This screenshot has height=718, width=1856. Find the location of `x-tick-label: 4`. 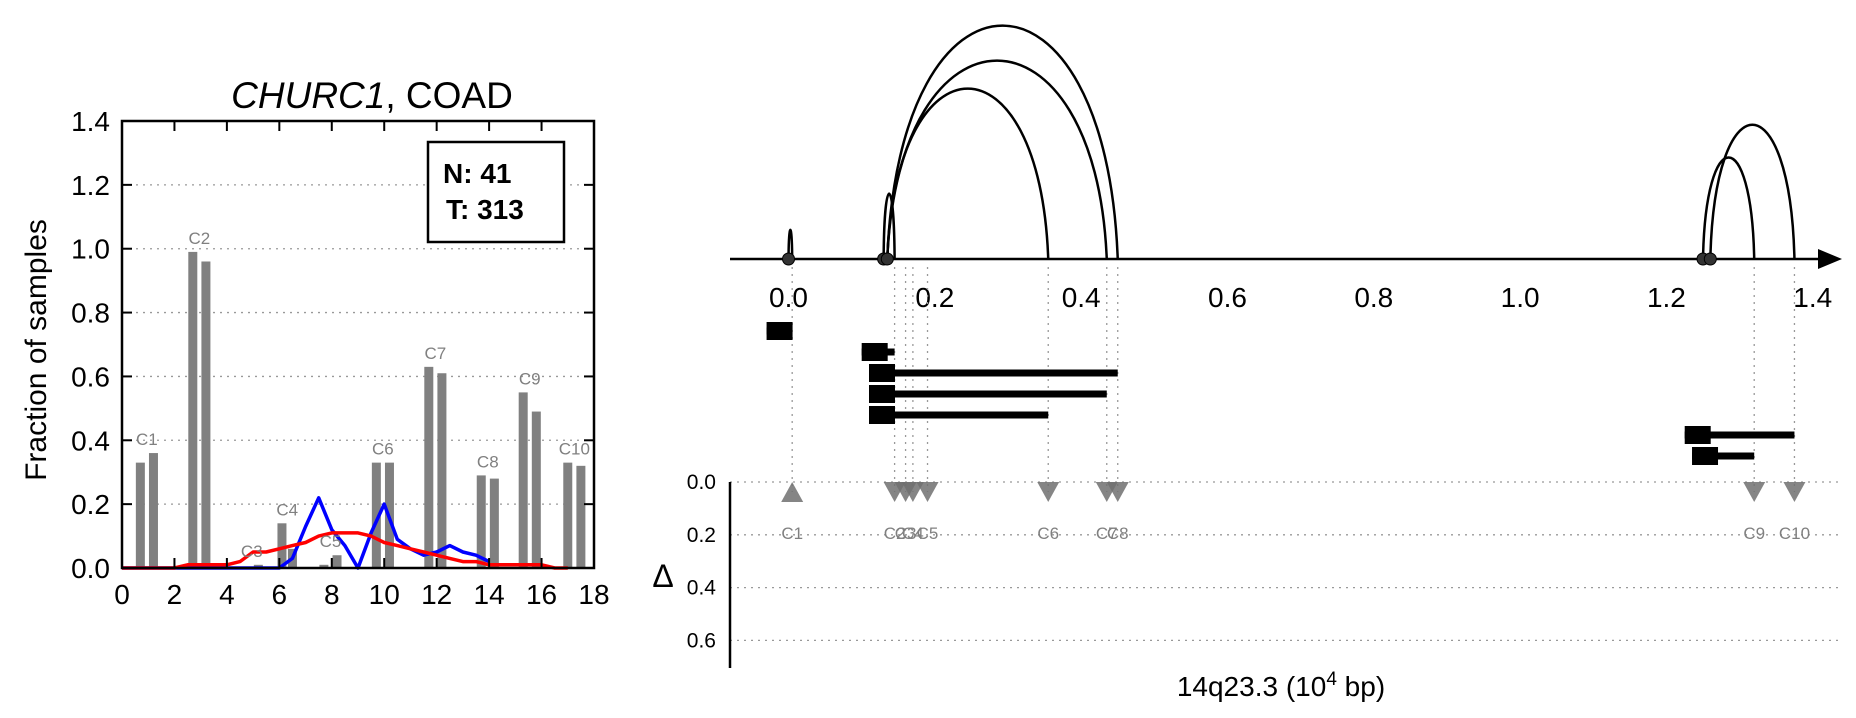

x-tick-label: 4 is located at coordinates (227, 594).